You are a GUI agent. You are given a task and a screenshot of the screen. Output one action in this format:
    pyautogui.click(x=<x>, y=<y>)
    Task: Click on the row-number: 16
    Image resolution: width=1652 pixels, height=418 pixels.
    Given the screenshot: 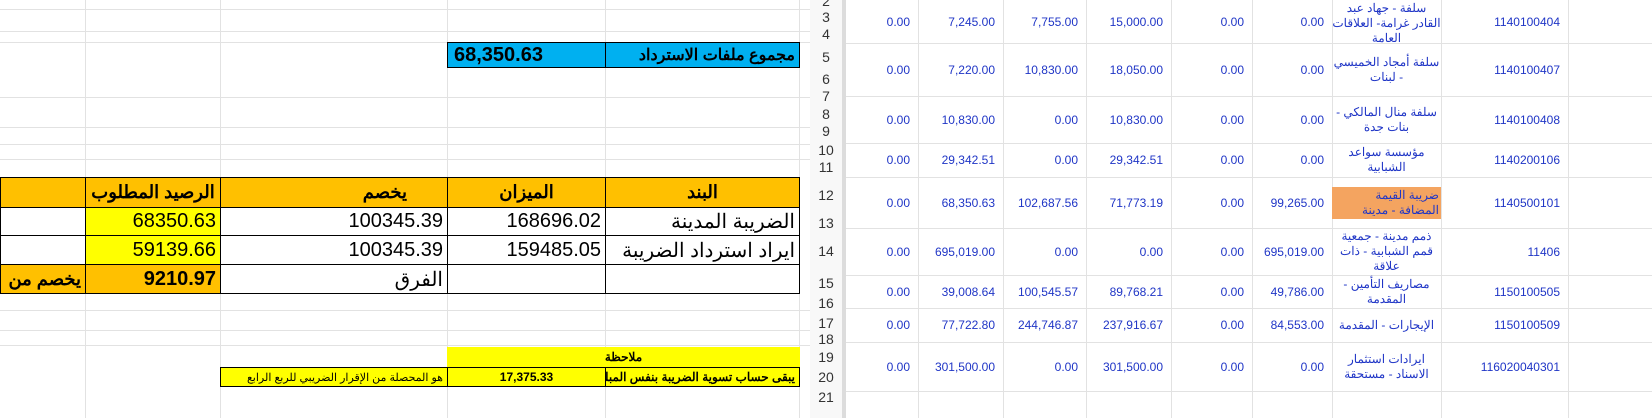 What is the action you would take?
    pyautogui.click(x=826, y=303)
    